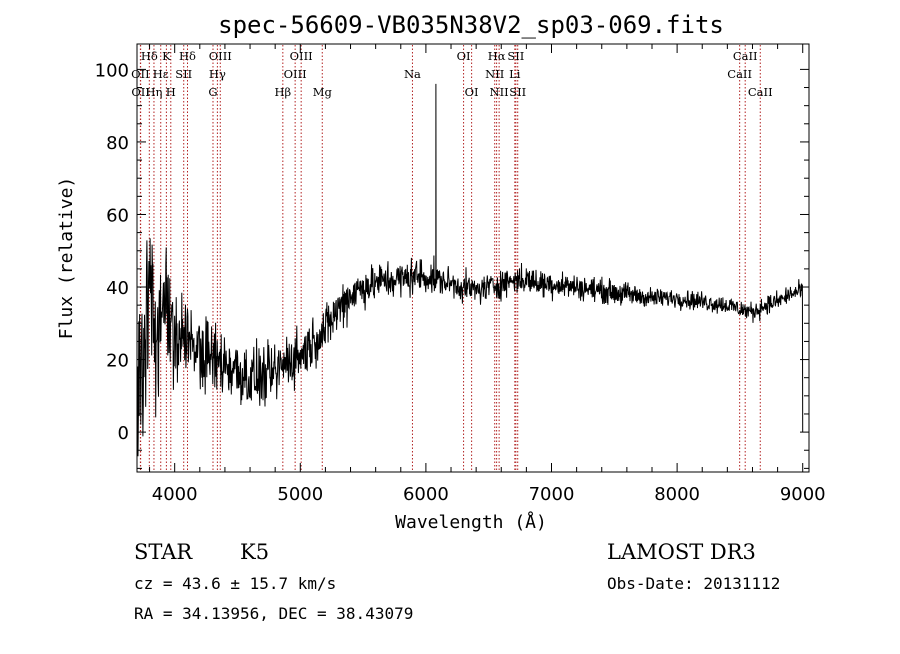 Image resolution: width=900 pixels, height=654 pixels. Describe the element at coordinates (300, 494) in the screenshot. I see `x-tick-label: 5000` at that location.